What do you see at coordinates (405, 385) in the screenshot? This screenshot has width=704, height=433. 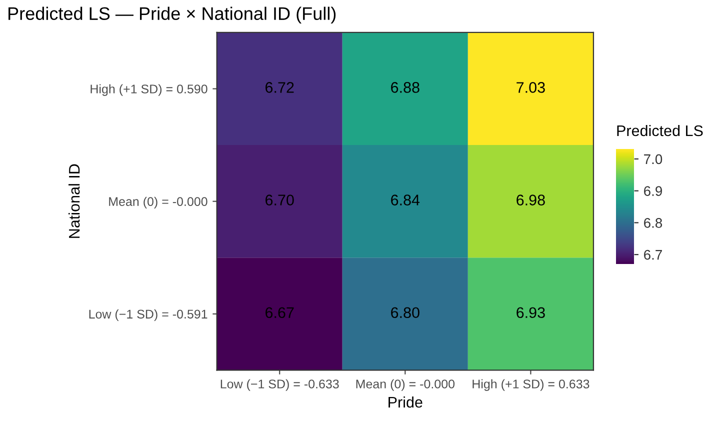 I see `x-tick-label: Mean (0) = -0.000` at bounding box center [405, 385].